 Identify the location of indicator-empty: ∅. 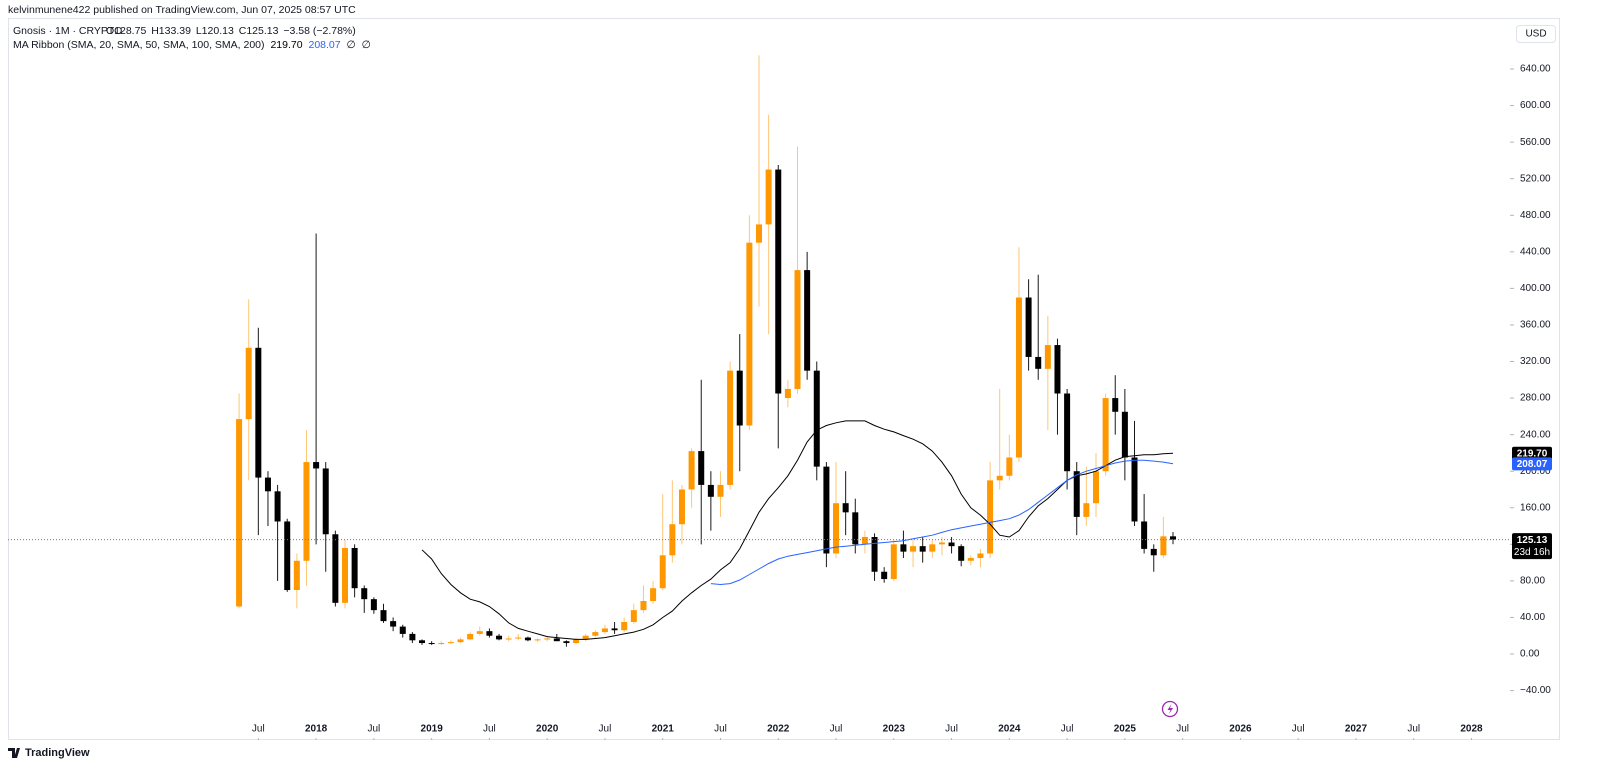
(351, 45).